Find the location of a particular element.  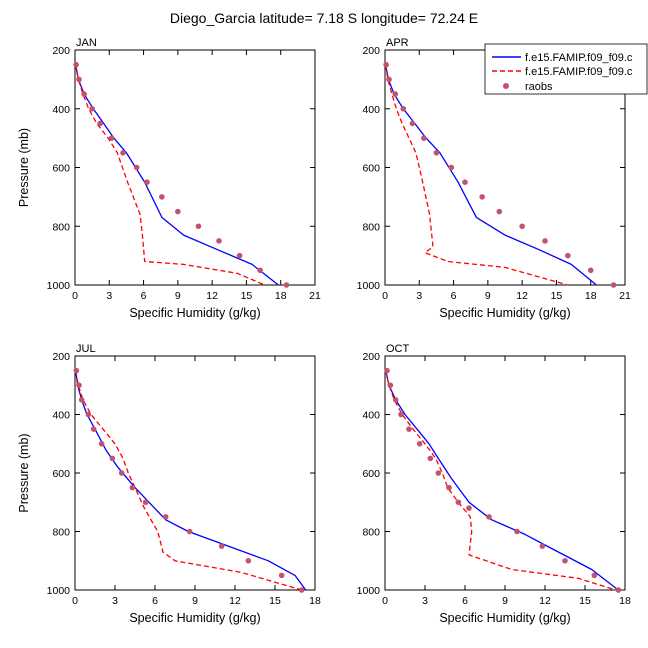

panel-title: JUL is located at coordinates (86, 349).